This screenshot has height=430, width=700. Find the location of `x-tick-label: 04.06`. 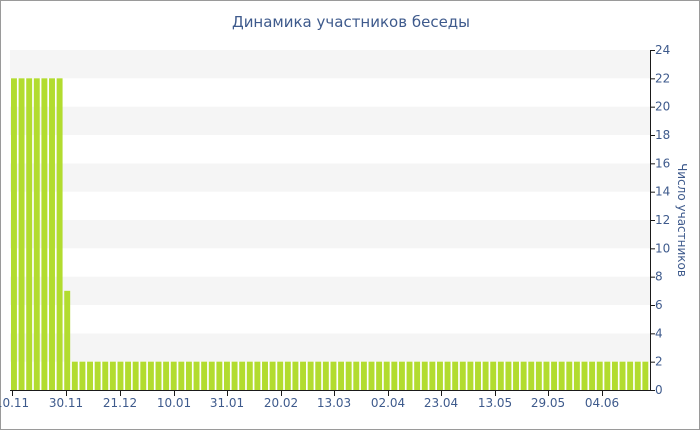

x-tick-label: 04.06 is located at coordinates (602, 403).